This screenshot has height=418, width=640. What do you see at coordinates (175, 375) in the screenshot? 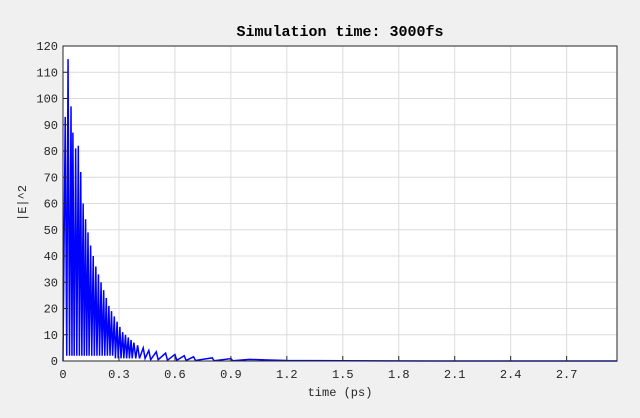
I see `x-tick-label: 0.6` at bounding box center [175, 375].